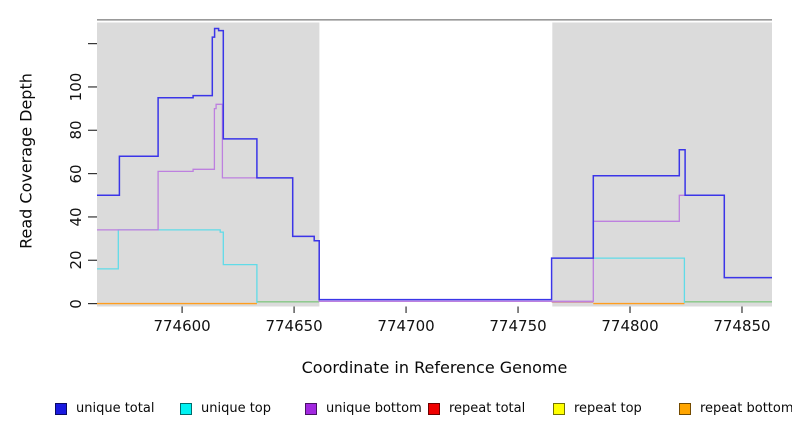 The width and height of the screenshot is (792, 432). Describe the element at coordinates (294, 326) in the screenshot. I see `x-tick-label: 774650` at that location.